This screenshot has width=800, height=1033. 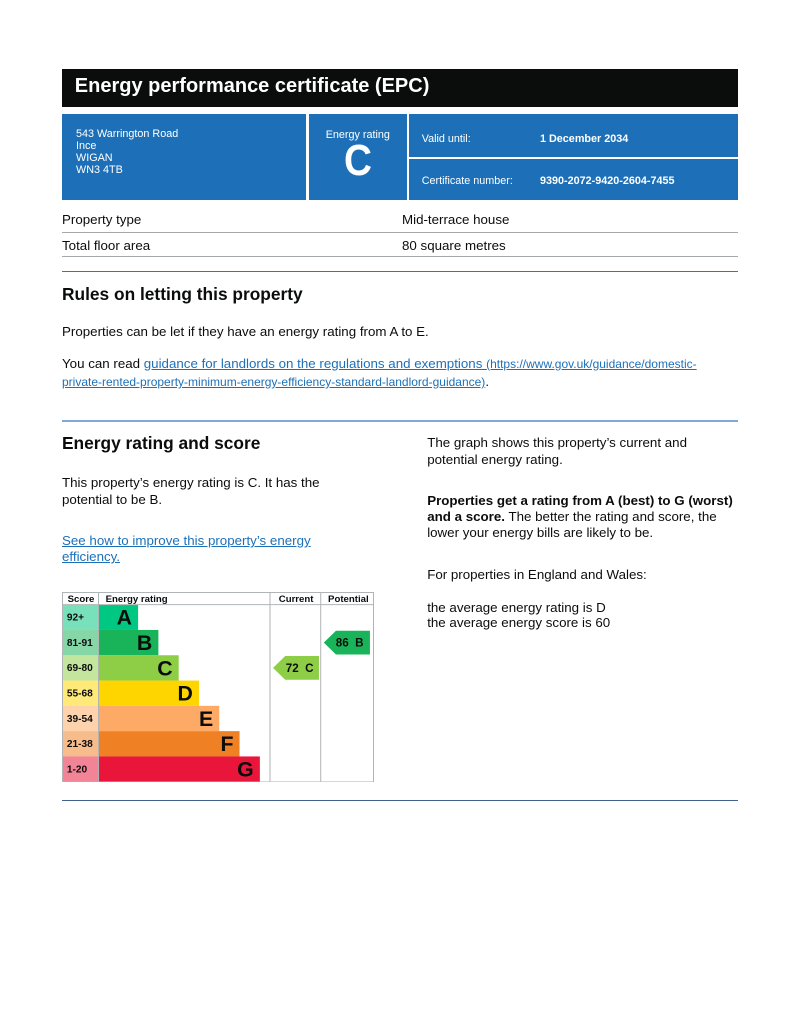 I want to click on svg-text: D, so click(x=185, y=694).